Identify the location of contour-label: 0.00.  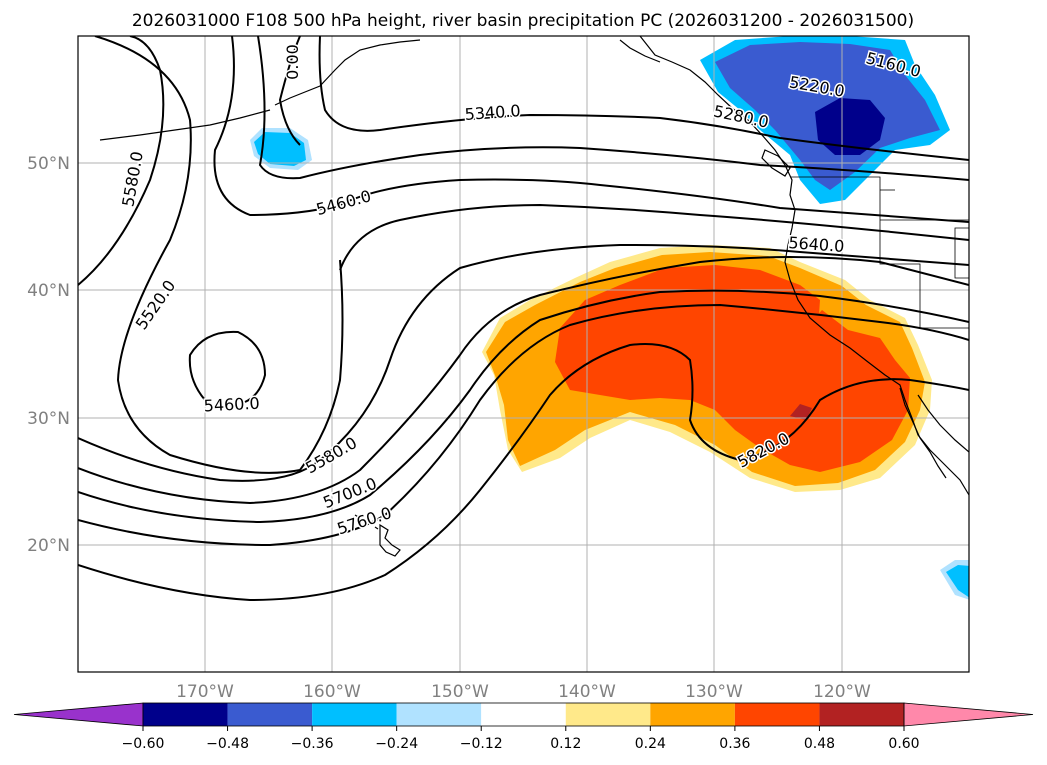
(292, 62).